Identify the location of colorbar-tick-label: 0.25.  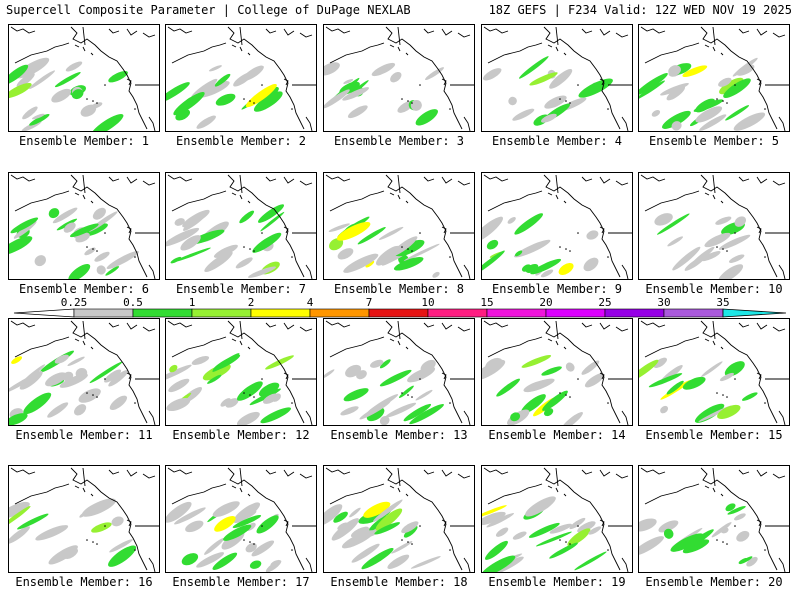
(74, 302).